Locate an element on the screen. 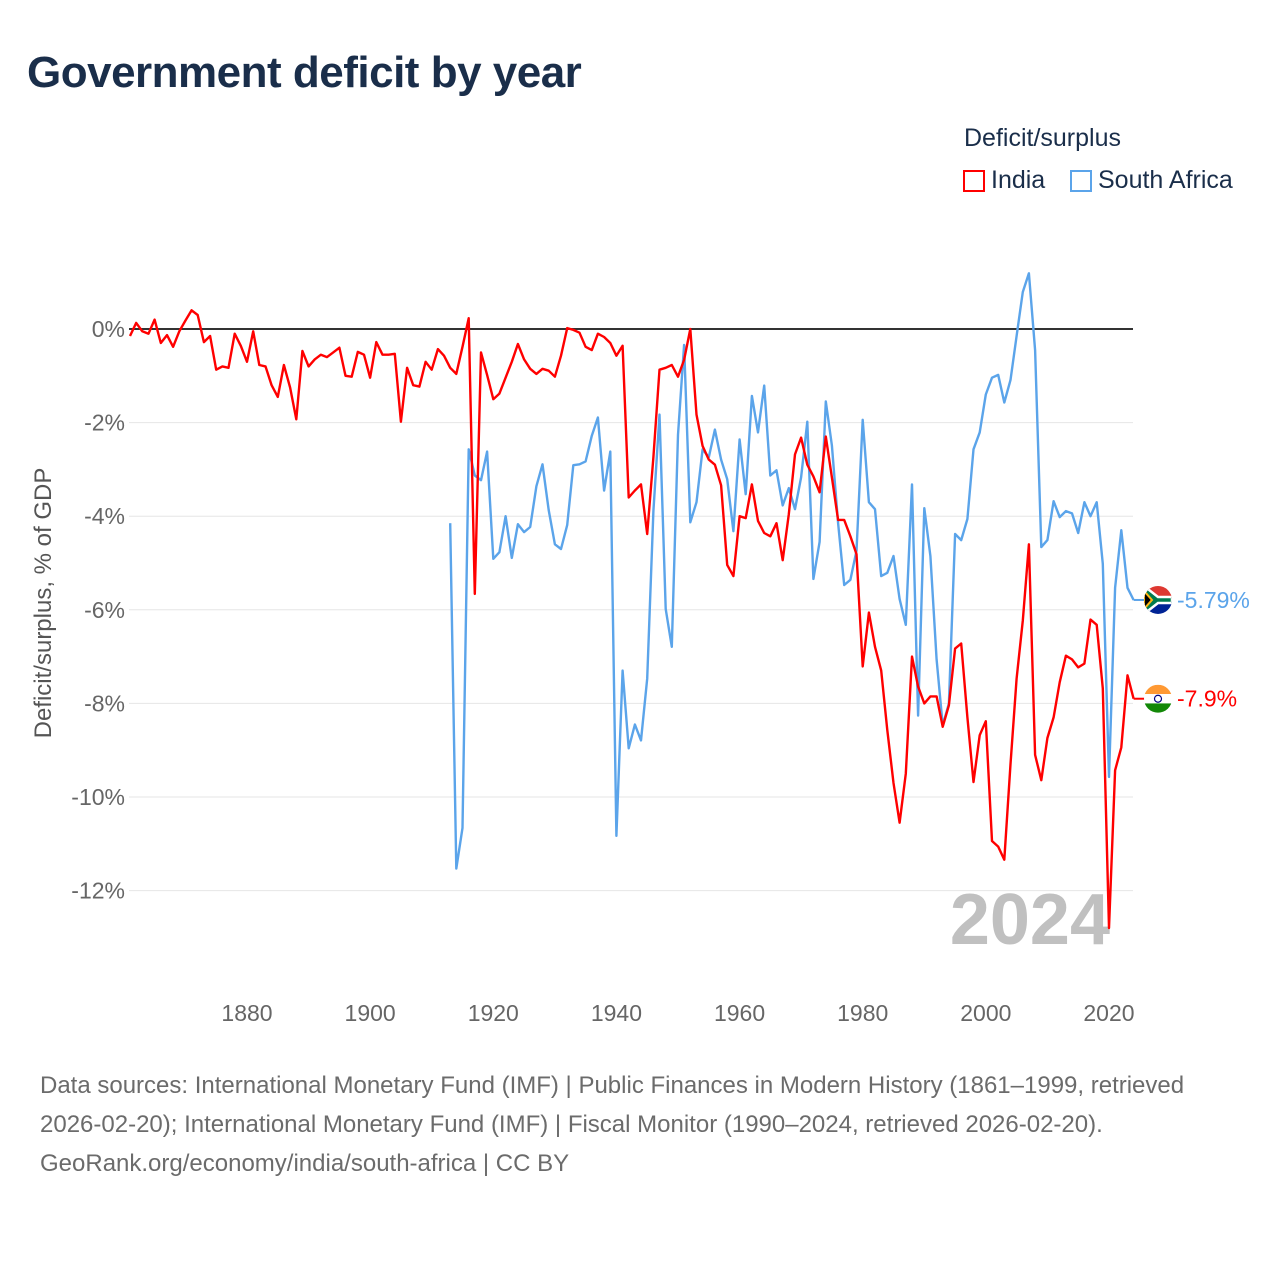 This screenshot has height=1280, width=1280. chakra is located at coordinates (1158, 698).